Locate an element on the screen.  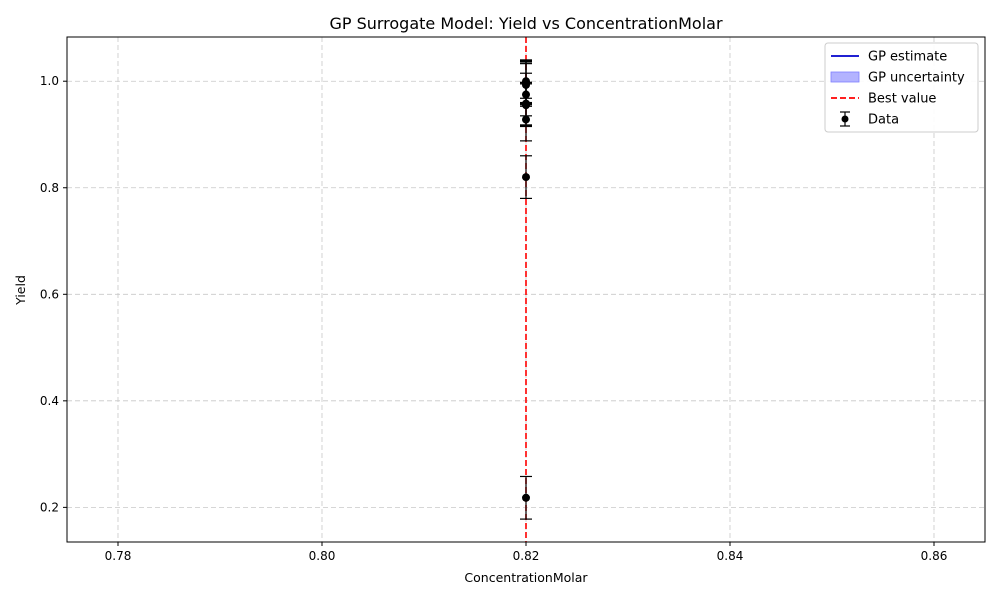
x-axis-label: ConcentrationMolar is located at coordinates (526, 577).